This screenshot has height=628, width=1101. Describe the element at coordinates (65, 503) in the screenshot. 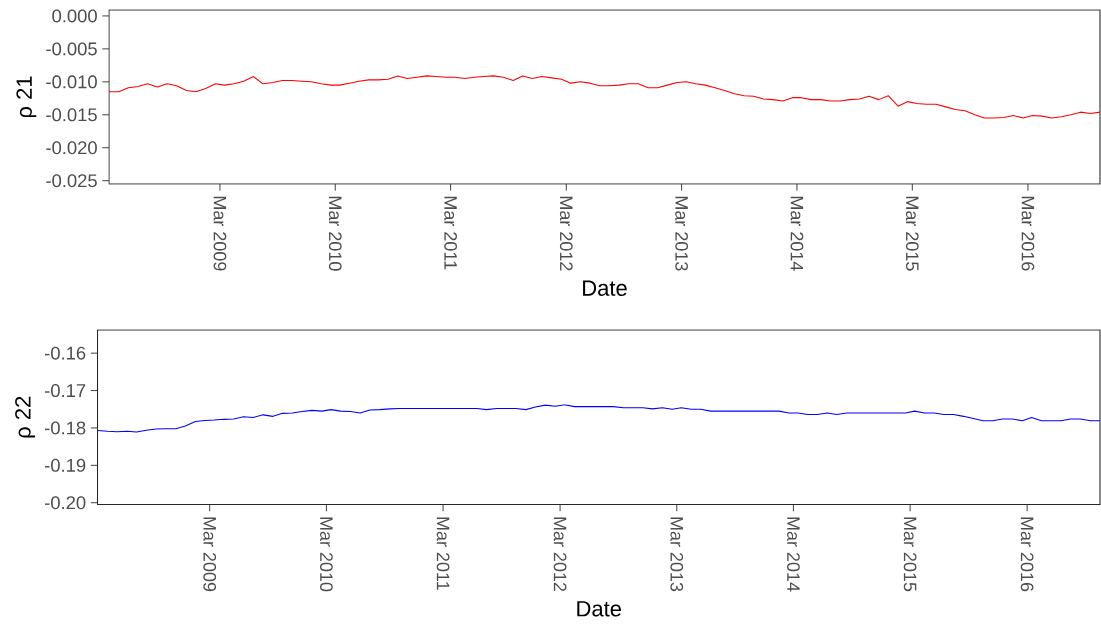

I see `y-tick-label: -0.20` at that location.